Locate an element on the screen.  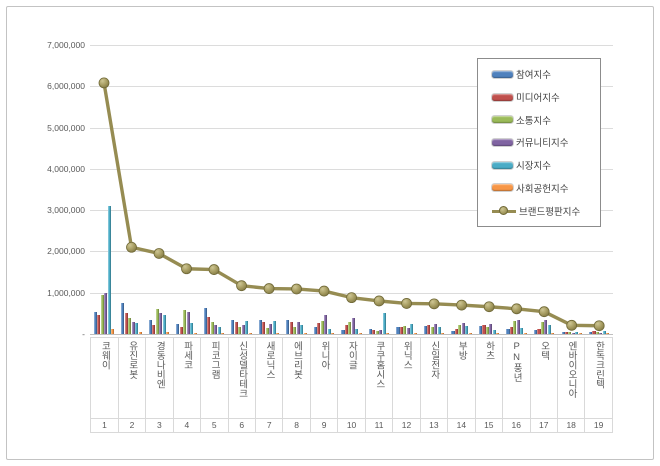
rank-label: 2 is located at coordinates (131, 426).